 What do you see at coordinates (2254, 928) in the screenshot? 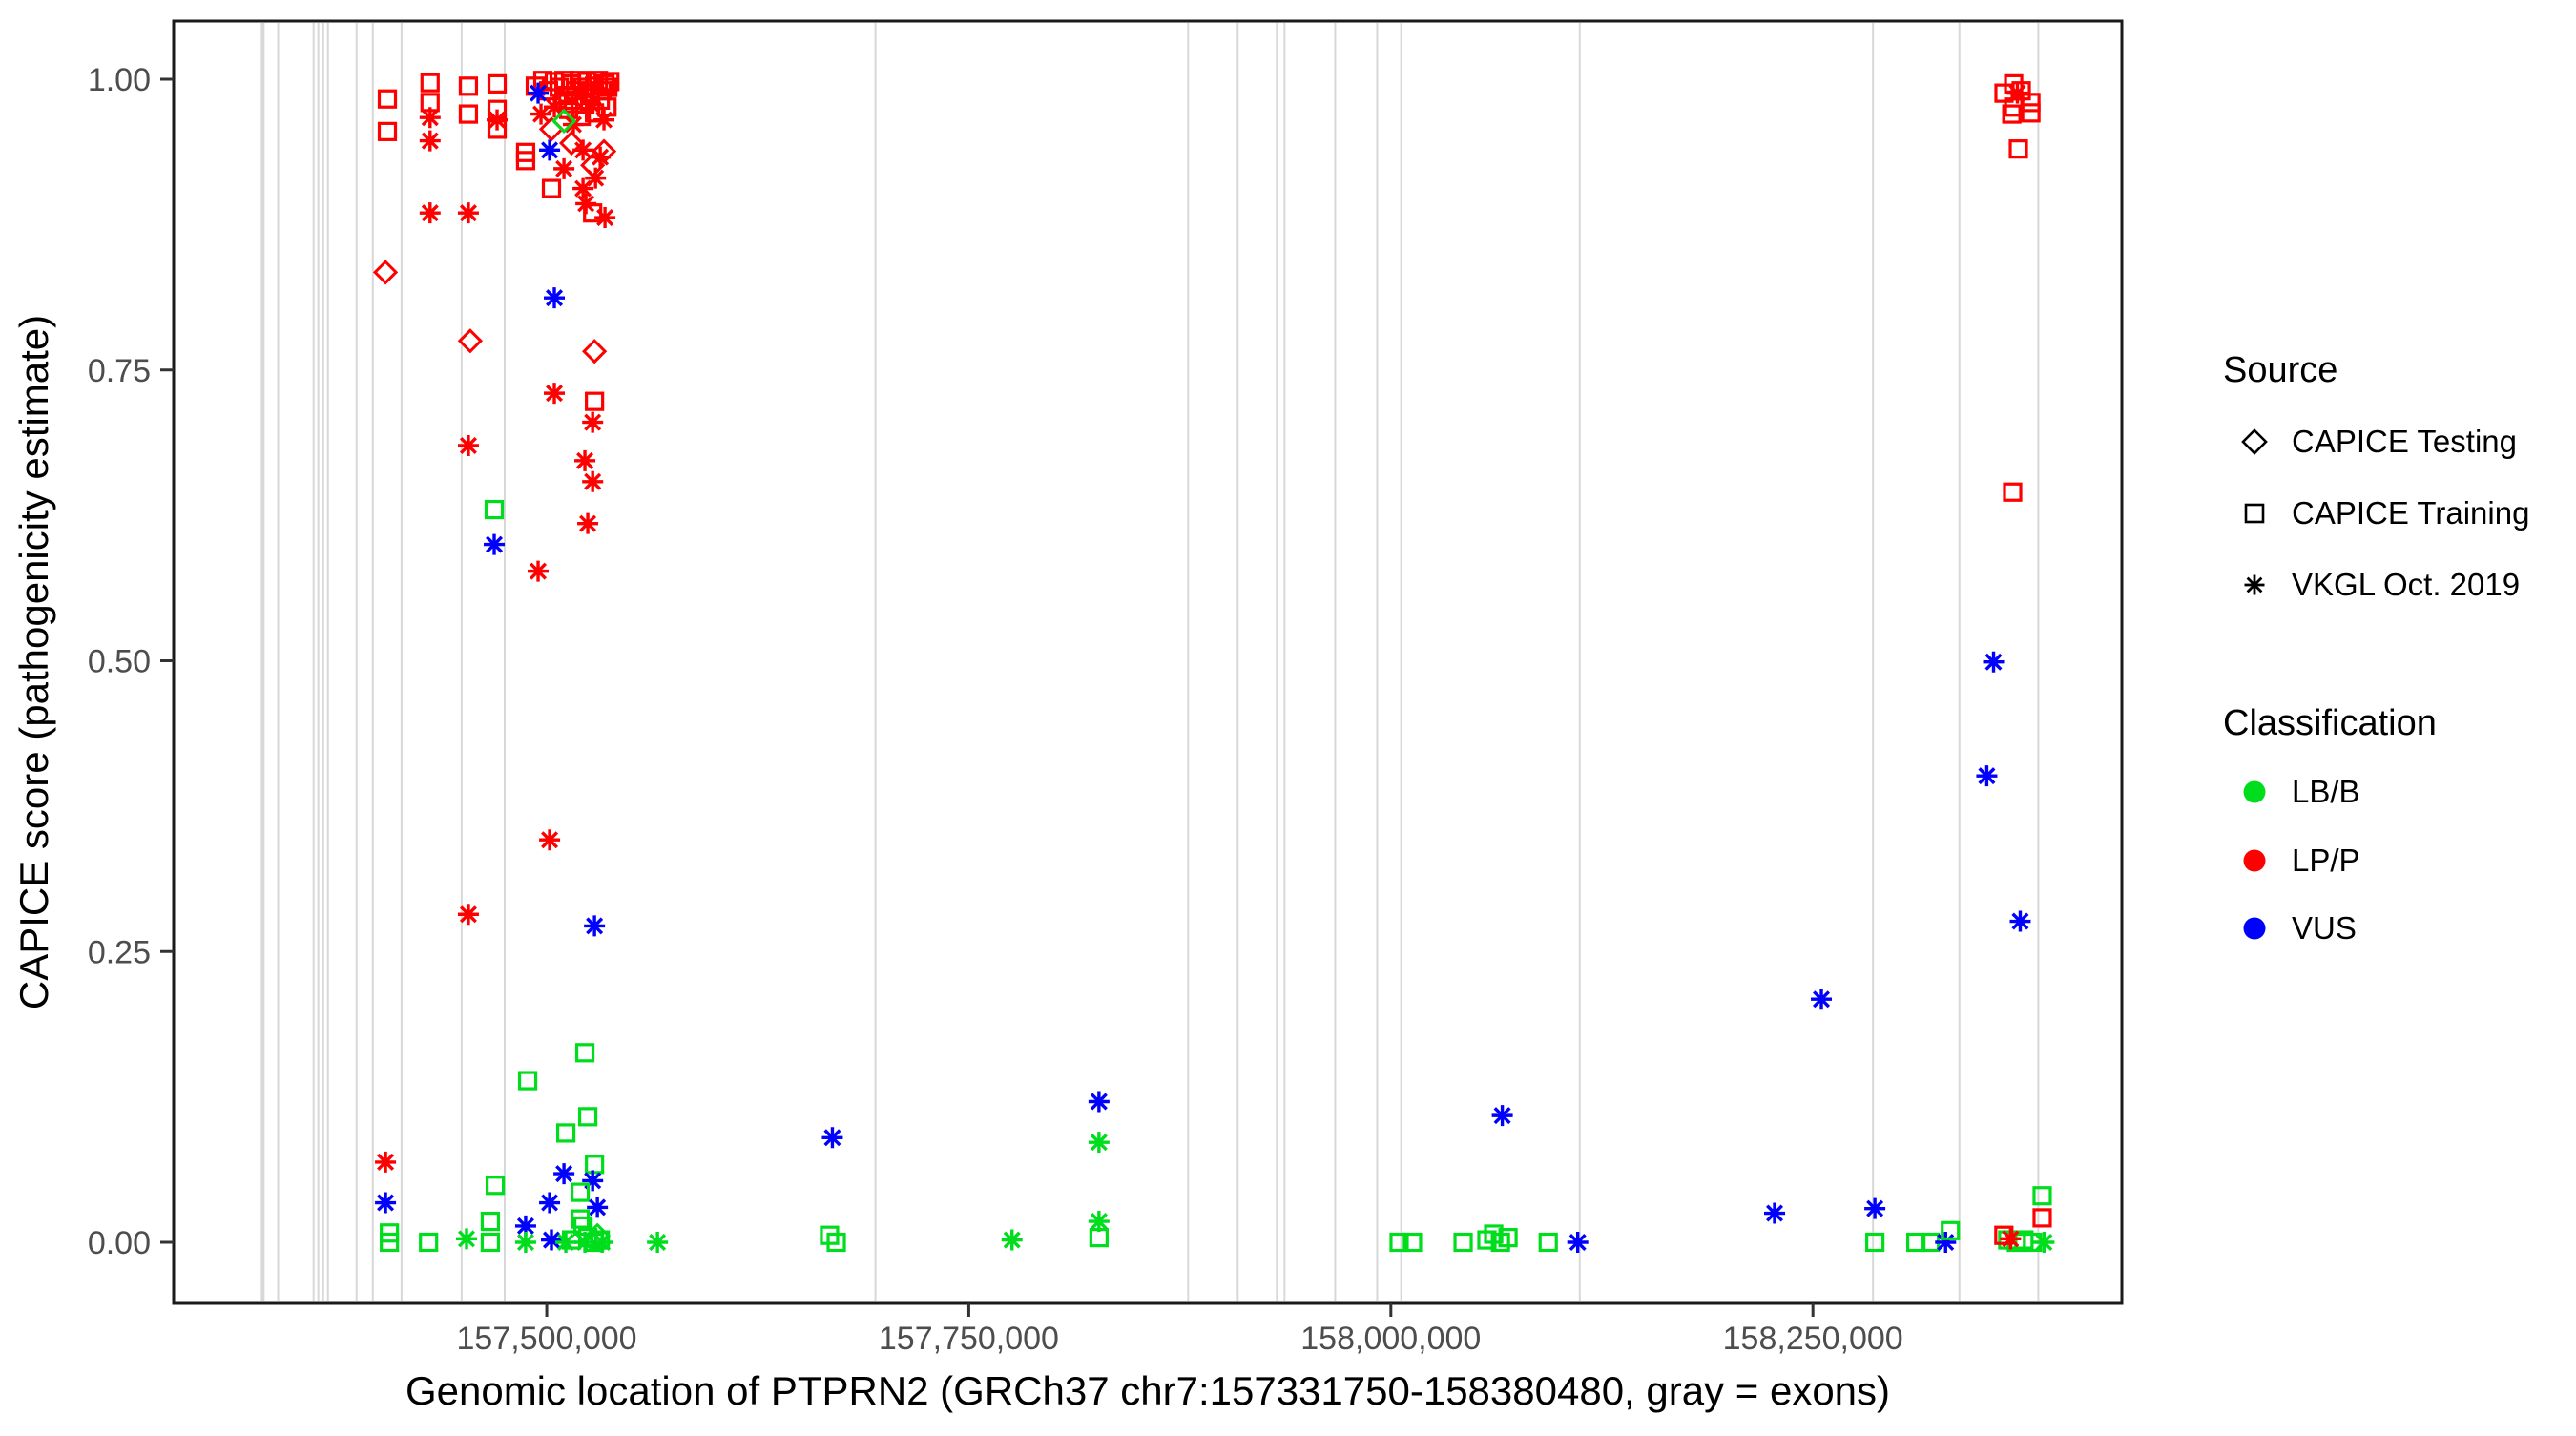
I see `vus-dot-icon` at bounding box center [2254, 928].